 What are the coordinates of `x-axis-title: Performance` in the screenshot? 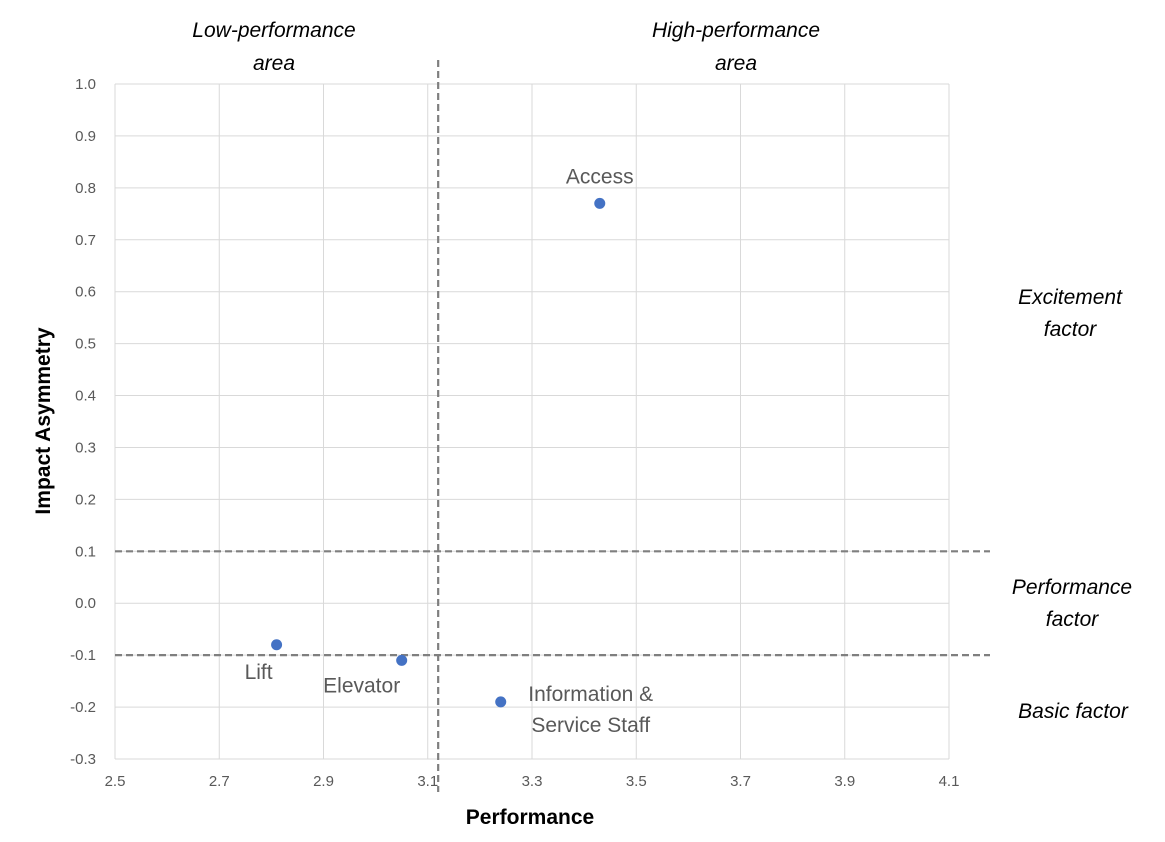 It's located at (530, 817).